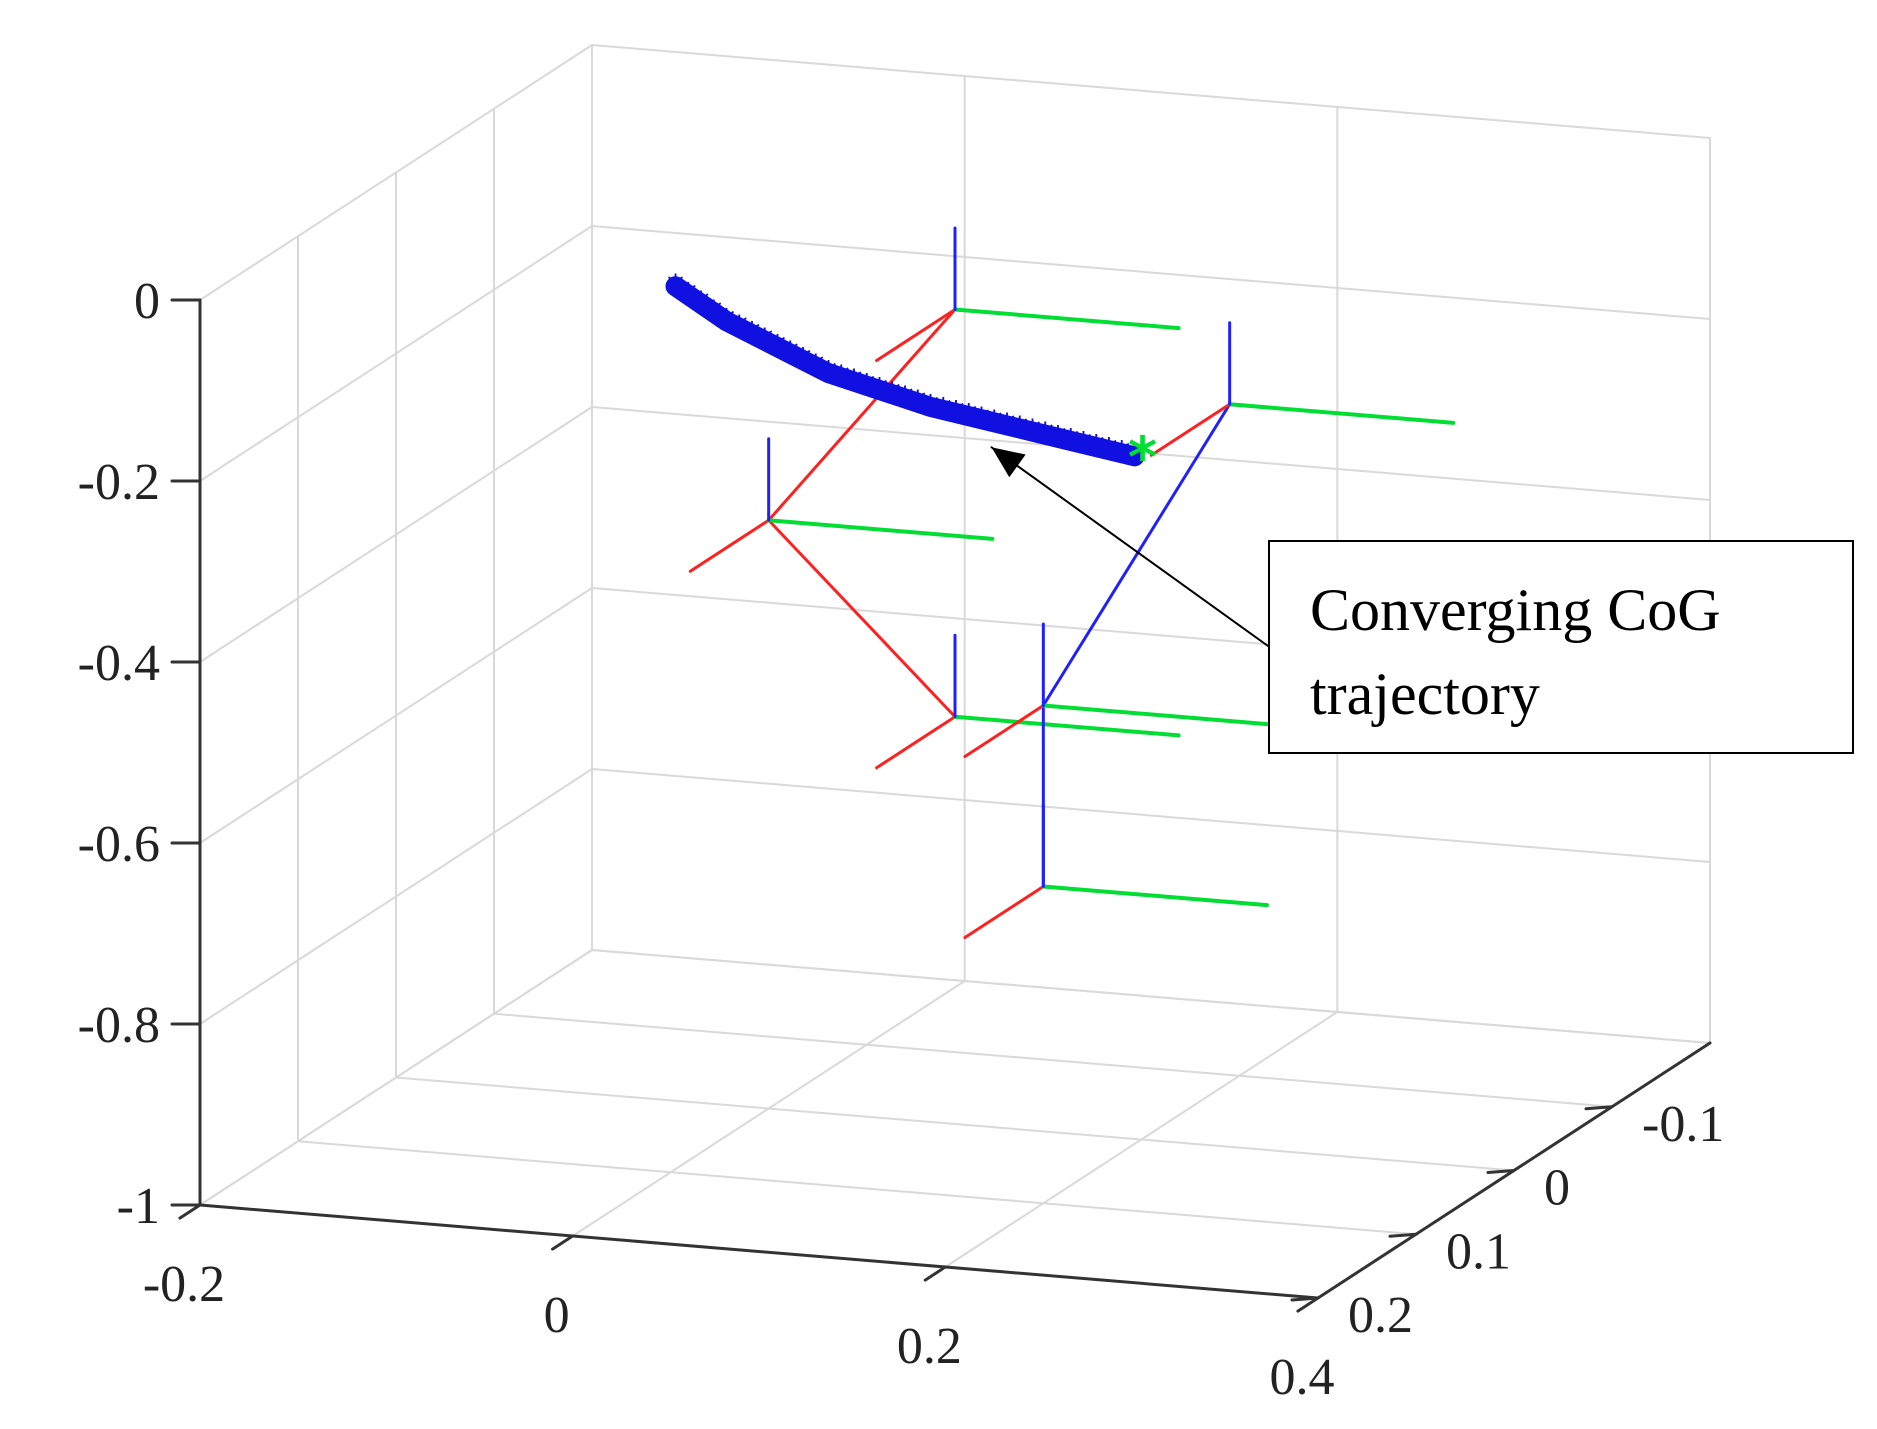 The height and width of the screenshot is (1429, 1877). What do you see at coordinates (1380, 1315) in the screenshot?
I see `y-tick-label: 0.2` at bounding box center [1380, 1315].